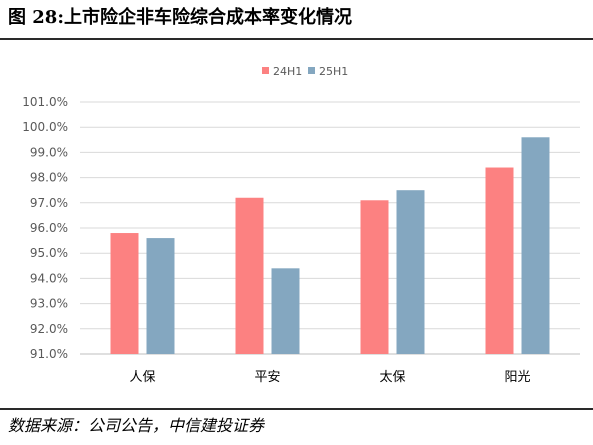 This screenshot has height=445, width=593. What do you see at coordinates (517, 377) in the screenshot?
I see `x-category-label: 阳光` at bounding box center [517, 377].